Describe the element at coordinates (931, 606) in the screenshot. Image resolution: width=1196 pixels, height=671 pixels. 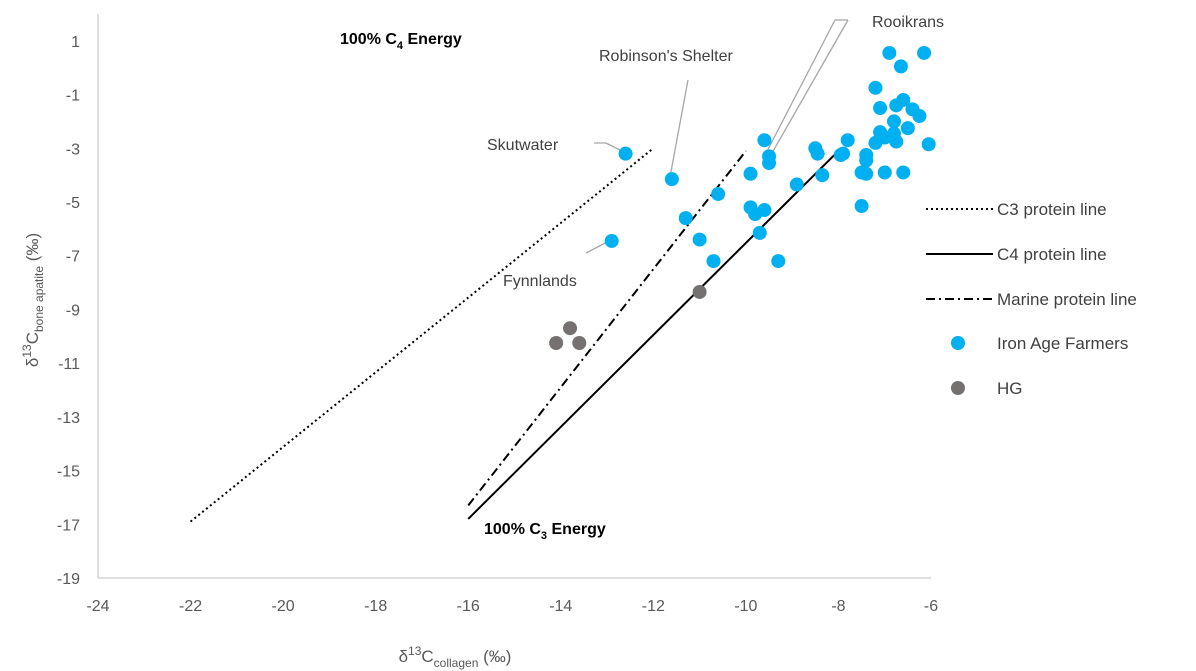
I see `x-tick-label: -6` at that location.